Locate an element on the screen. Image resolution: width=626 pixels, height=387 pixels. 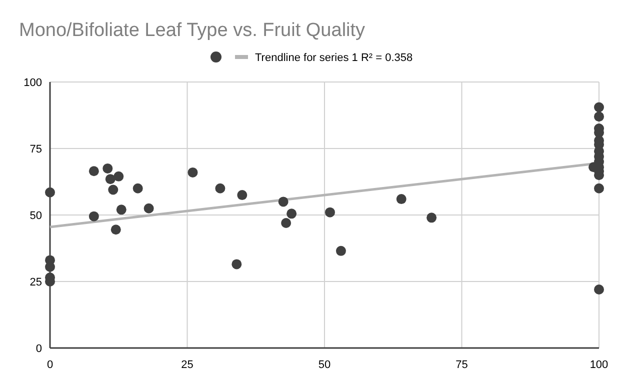
chart-title: Mono/Bifoliate Leaf Type vs. Fruit Quality is located at coordinates (192, 30).